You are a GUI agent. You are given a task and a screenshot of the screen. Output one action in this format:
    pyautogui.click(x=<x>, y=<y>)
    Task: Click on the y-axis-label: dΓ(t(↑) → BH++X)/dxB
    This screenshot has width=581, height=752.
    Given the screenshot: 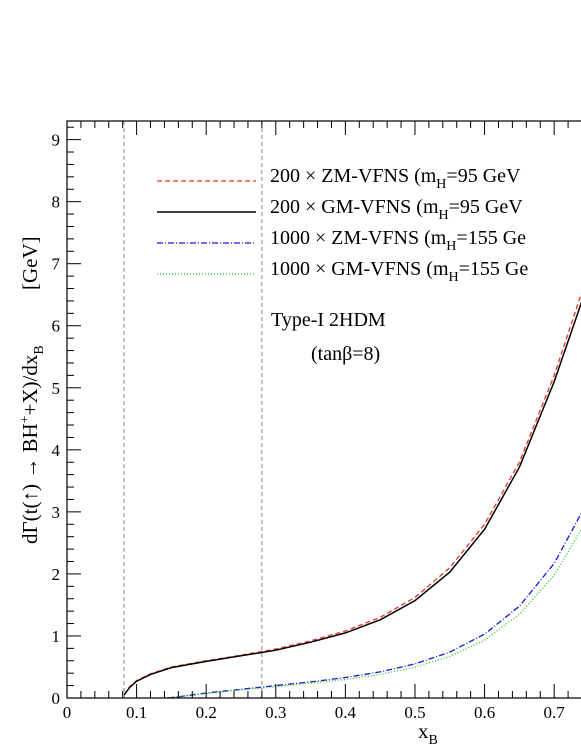 What is the action you would take?
    pyautogui.click(x=32, y=444)
    